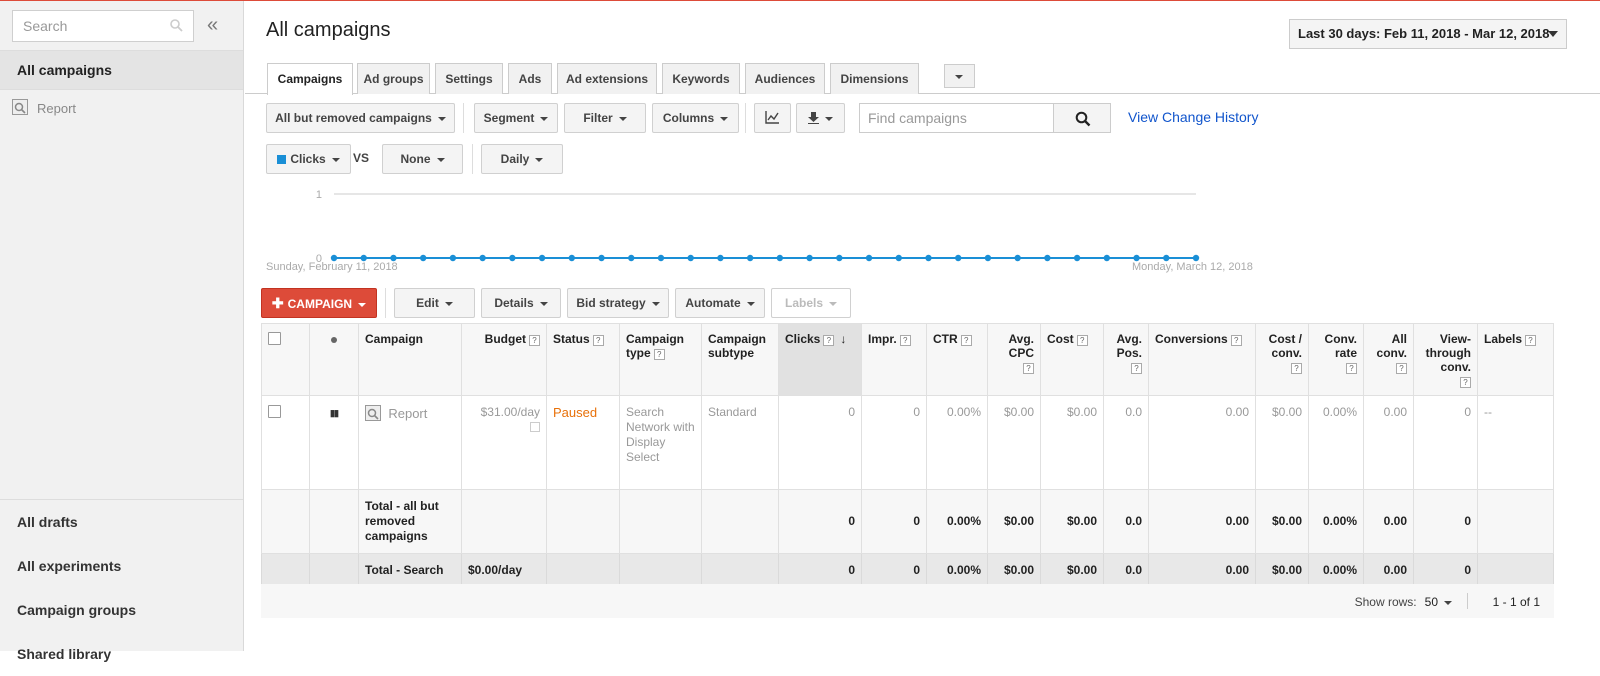 The image size is (1600, 676). What do you see at coordinates (1014, 359) in the screenshot?
I see `col-avg-cpc: Avg. CPC?` at bounding box center [1014, 359].